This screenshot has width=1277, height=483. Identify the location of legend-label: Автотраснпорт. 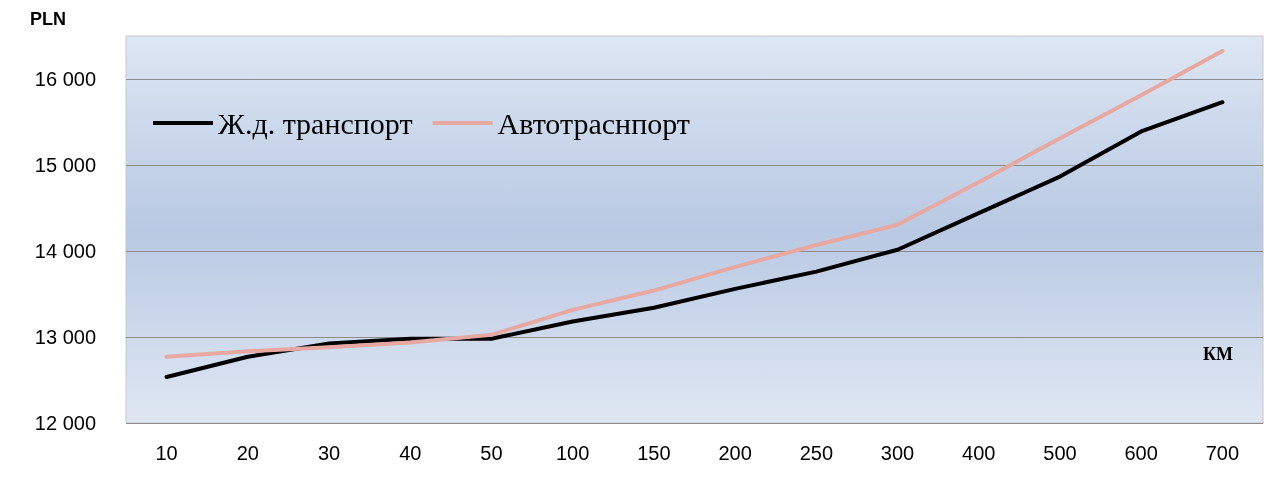
(593, 123).